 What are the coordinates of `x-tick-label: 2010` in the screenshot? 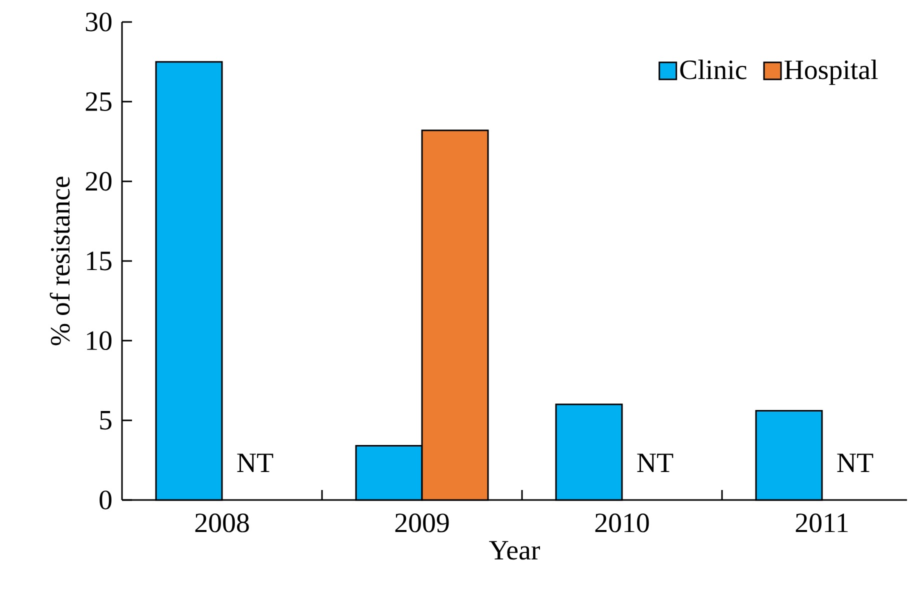 It's located at (622, 522).